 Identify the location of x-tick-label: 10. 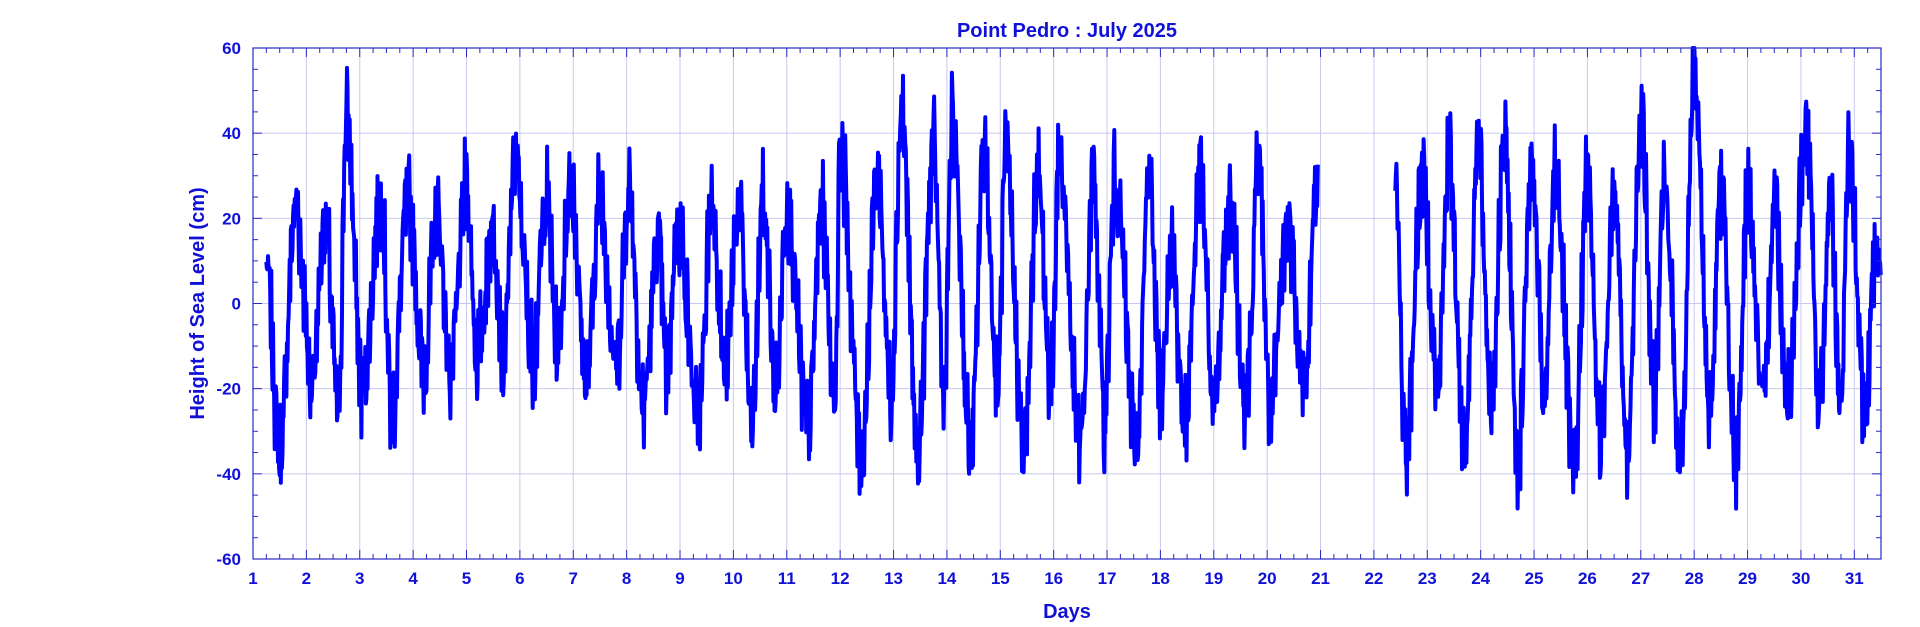
(733, 578).